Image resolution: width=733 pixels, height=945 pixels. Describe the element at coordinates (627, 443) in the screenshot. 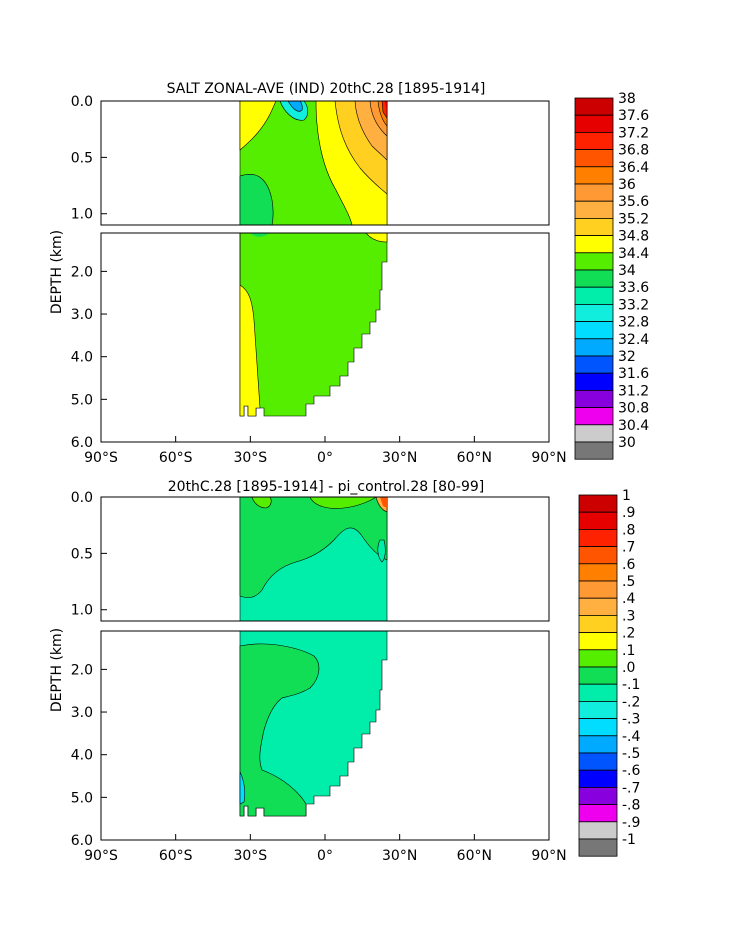

I see `colorbar-label: 30` at that location.